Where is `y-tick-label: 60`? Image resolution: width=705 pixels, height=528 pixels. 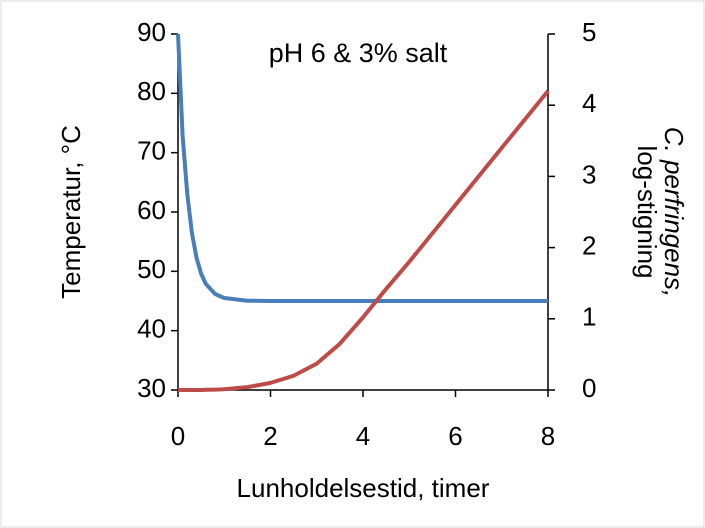
y-tick-label: 60 is located at coordinates (151, 210).